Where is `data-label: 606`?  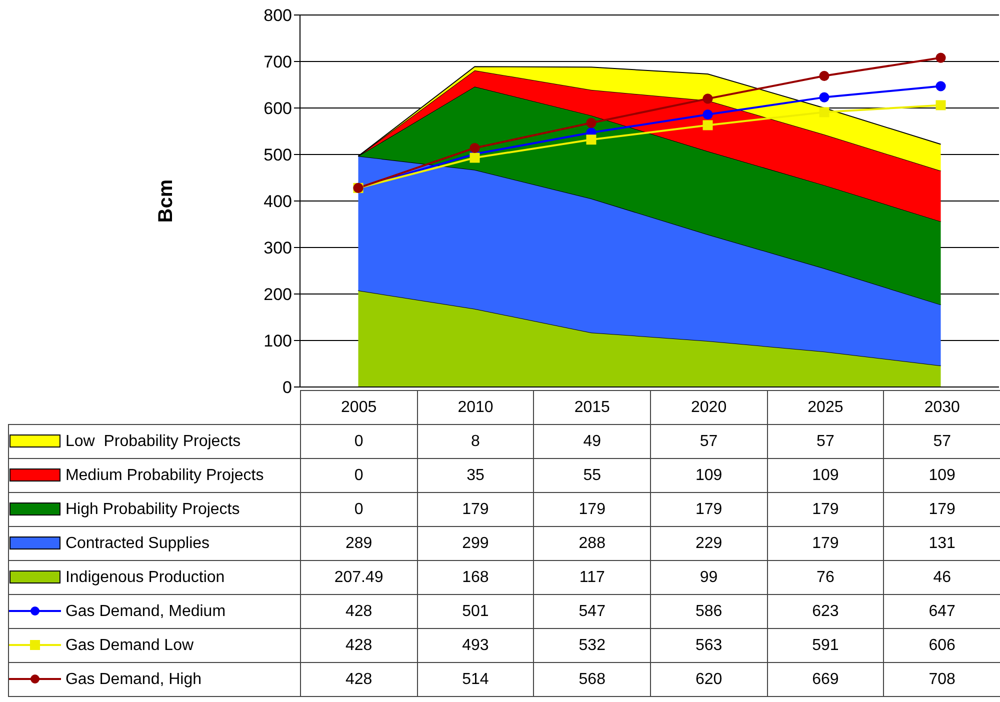 data-label: 606 is located at coordinates (942, 645).